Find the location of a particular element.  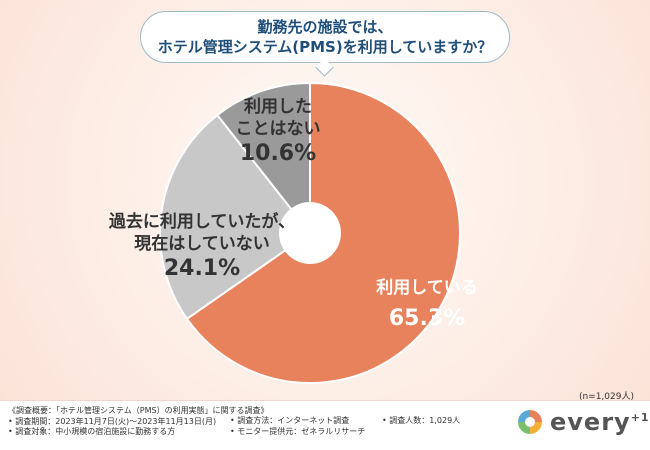

footer-count: • 調査人数：1,029人 is located at coordinates (421, 420).